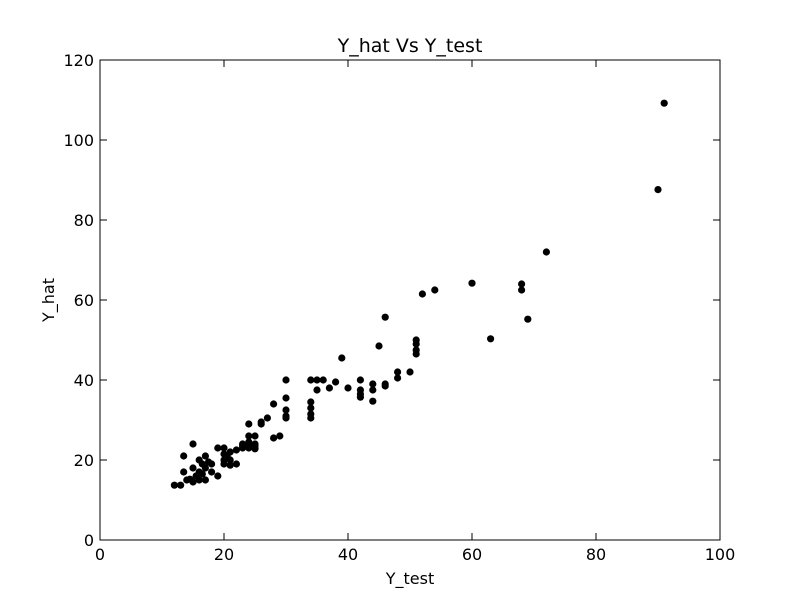 This screenshot has width=800, height=600. What do you see at coordinates (410, 579) in the screenshot?
I see `x-axis-title: Y_test` at bounding box center [410, 579].